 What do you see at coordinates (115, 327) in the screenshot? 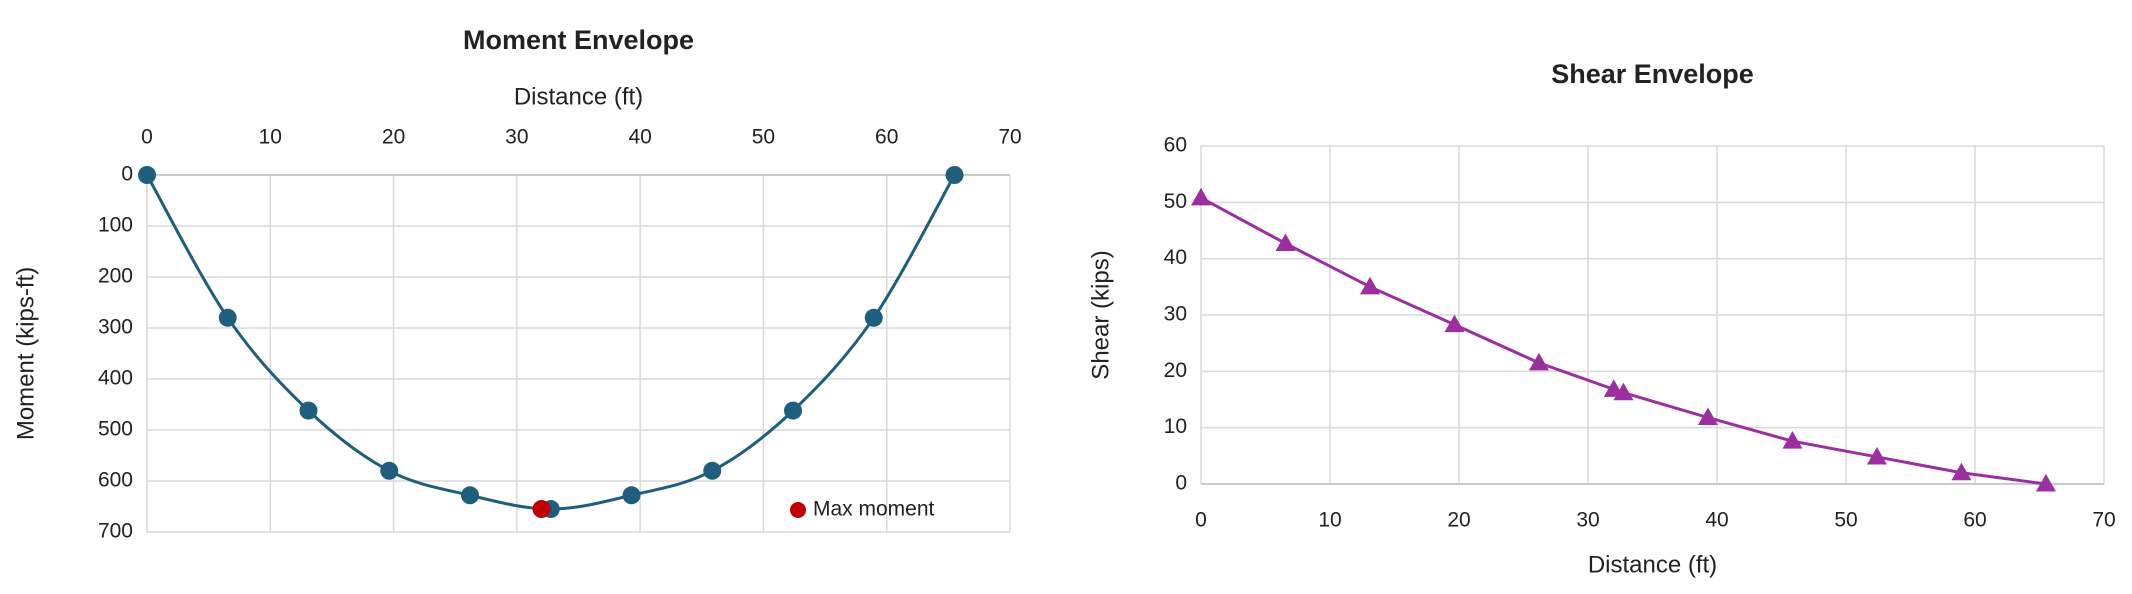
I see `y-tick-label: 300` at bounding box center [115, 327].